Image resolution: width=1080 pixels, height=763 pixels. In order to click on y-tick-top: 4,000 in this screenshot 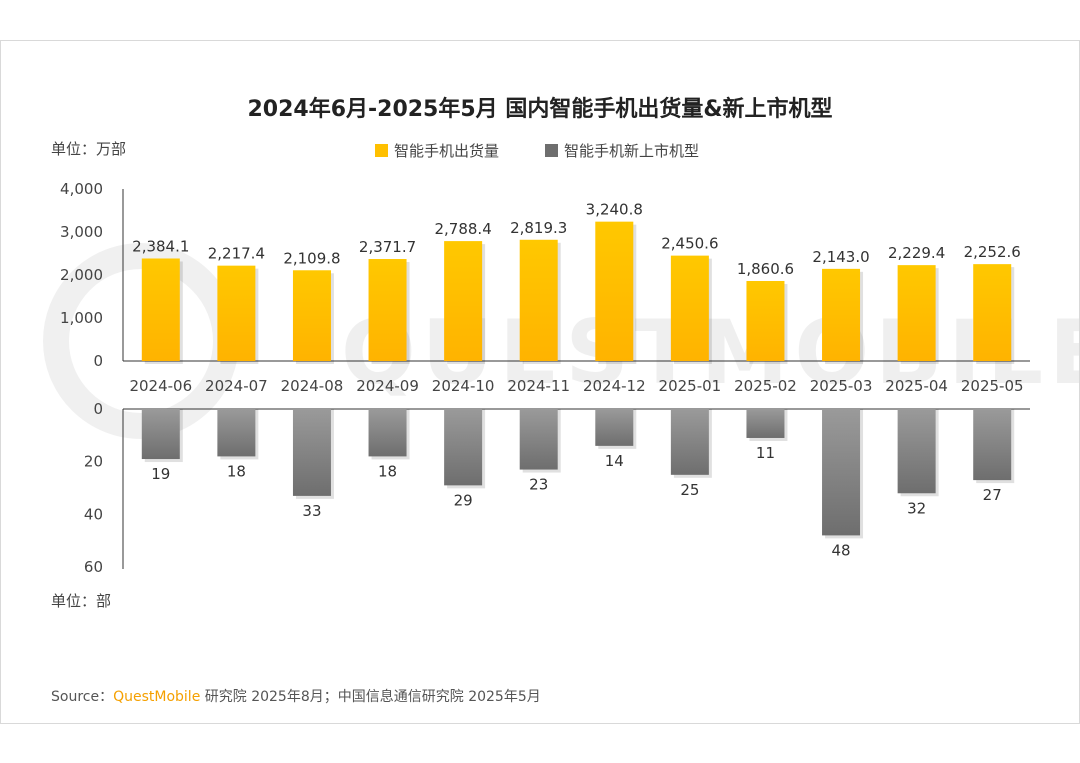, I will do `click(81, 189)`.